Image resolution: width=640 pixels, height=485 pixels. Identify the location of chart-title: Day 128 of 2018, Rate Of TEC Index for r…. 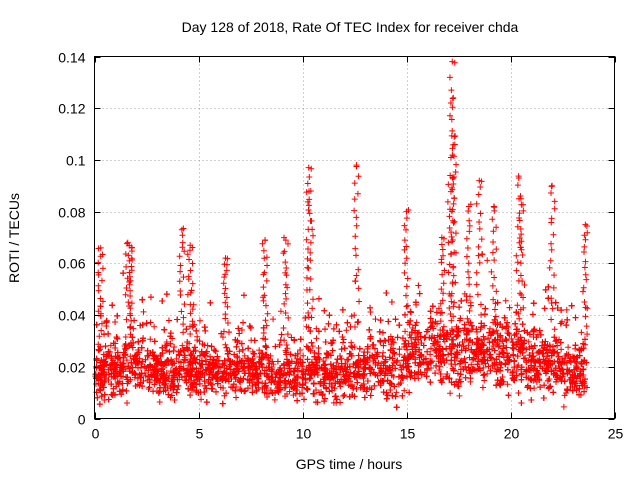
(350, 27).